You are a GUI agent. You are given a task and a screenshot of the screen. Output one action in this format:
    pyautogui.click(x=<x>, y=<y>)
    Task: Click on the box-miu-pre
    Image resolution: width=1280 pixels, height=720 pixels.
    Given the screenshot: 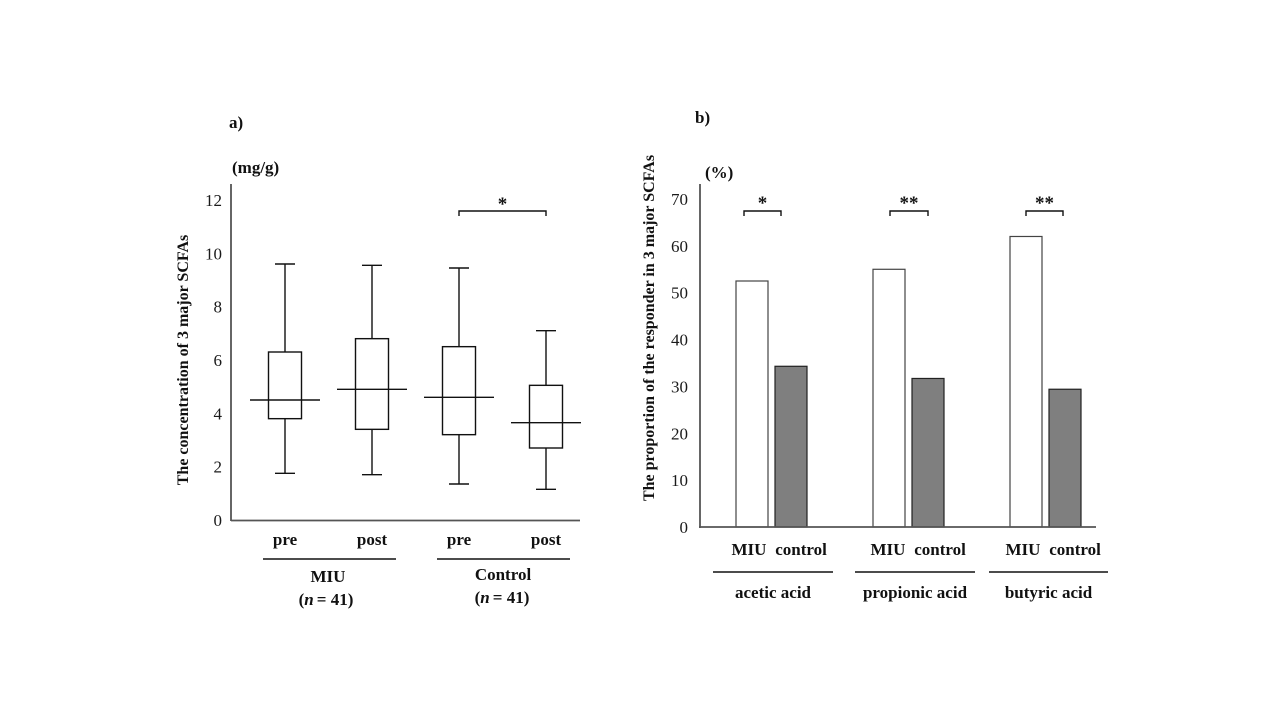 What is the action you would take?
    pyautogui.click(x=285, y=369)
    